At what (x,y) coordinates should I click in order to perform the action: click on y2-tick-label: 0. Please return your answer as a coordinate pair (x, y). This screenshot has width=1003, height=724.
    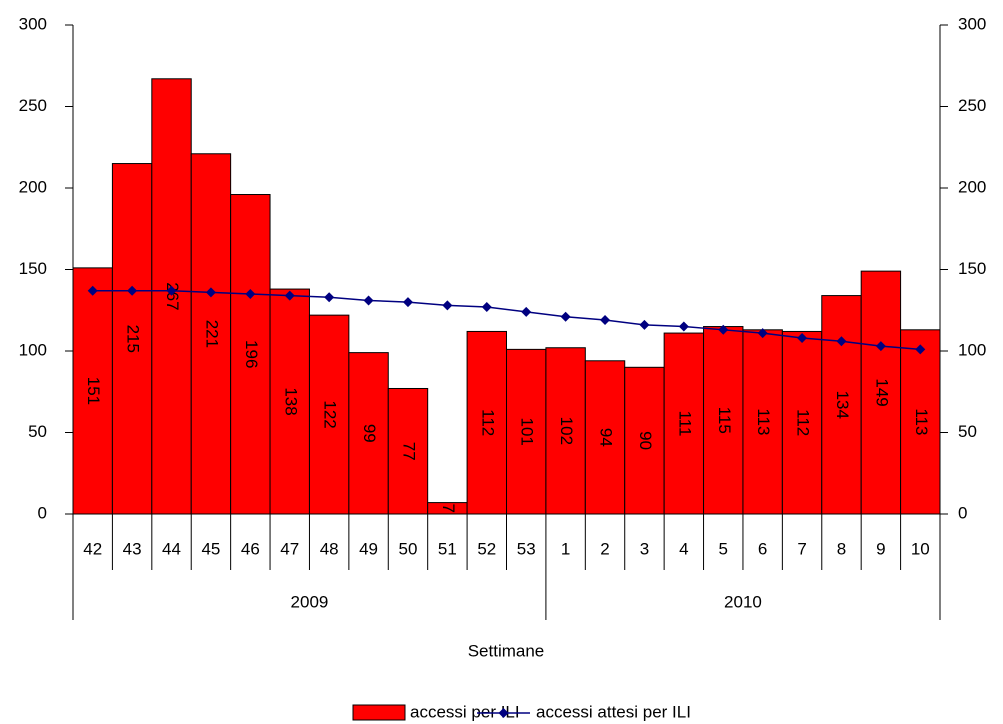
    Looking at the image, I should click on (962, 512).